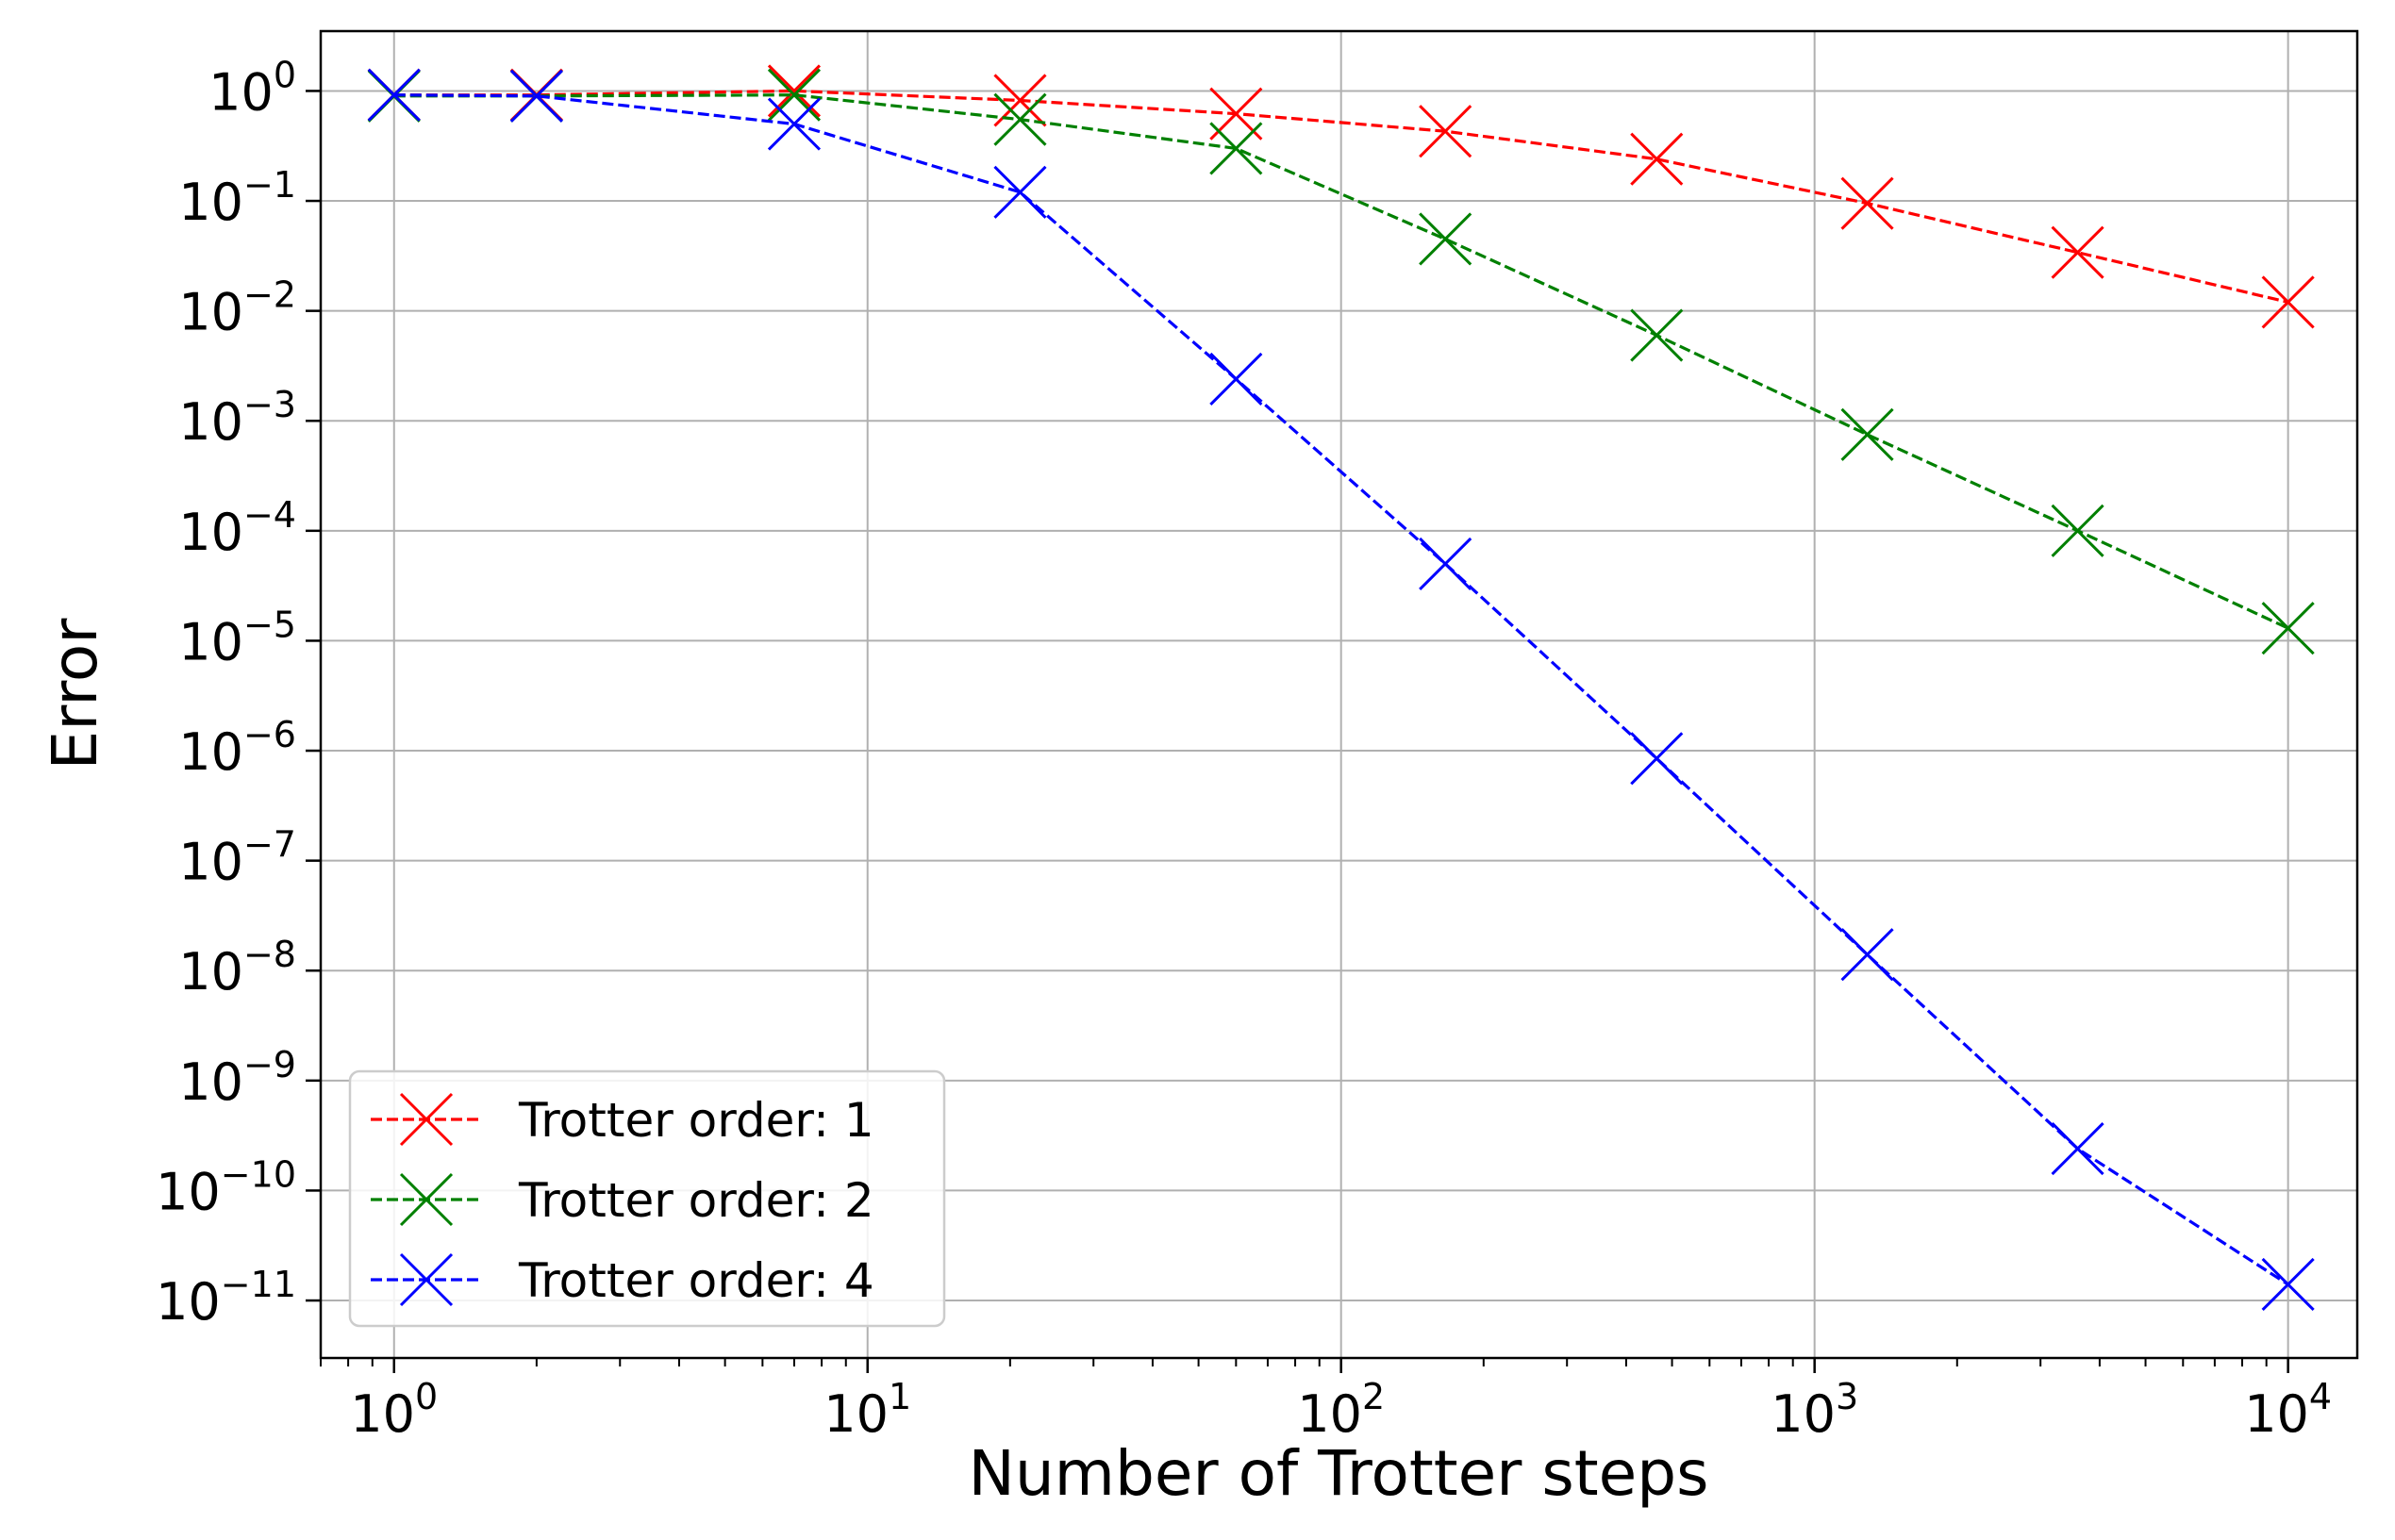  What do you see at coordinates (237, 637) in the screenshot?
I see `y-tick-label: 10⁻⁵` at bounding box center [237, 637].